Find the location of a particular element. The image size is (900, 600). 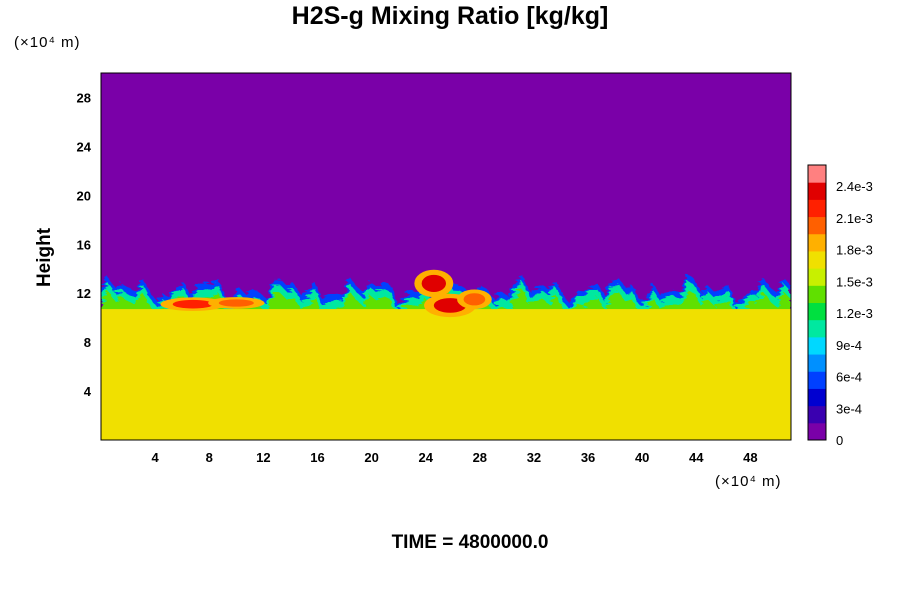

colorbar-tick-3: 9e-4 is located at coordinates (849, 345).